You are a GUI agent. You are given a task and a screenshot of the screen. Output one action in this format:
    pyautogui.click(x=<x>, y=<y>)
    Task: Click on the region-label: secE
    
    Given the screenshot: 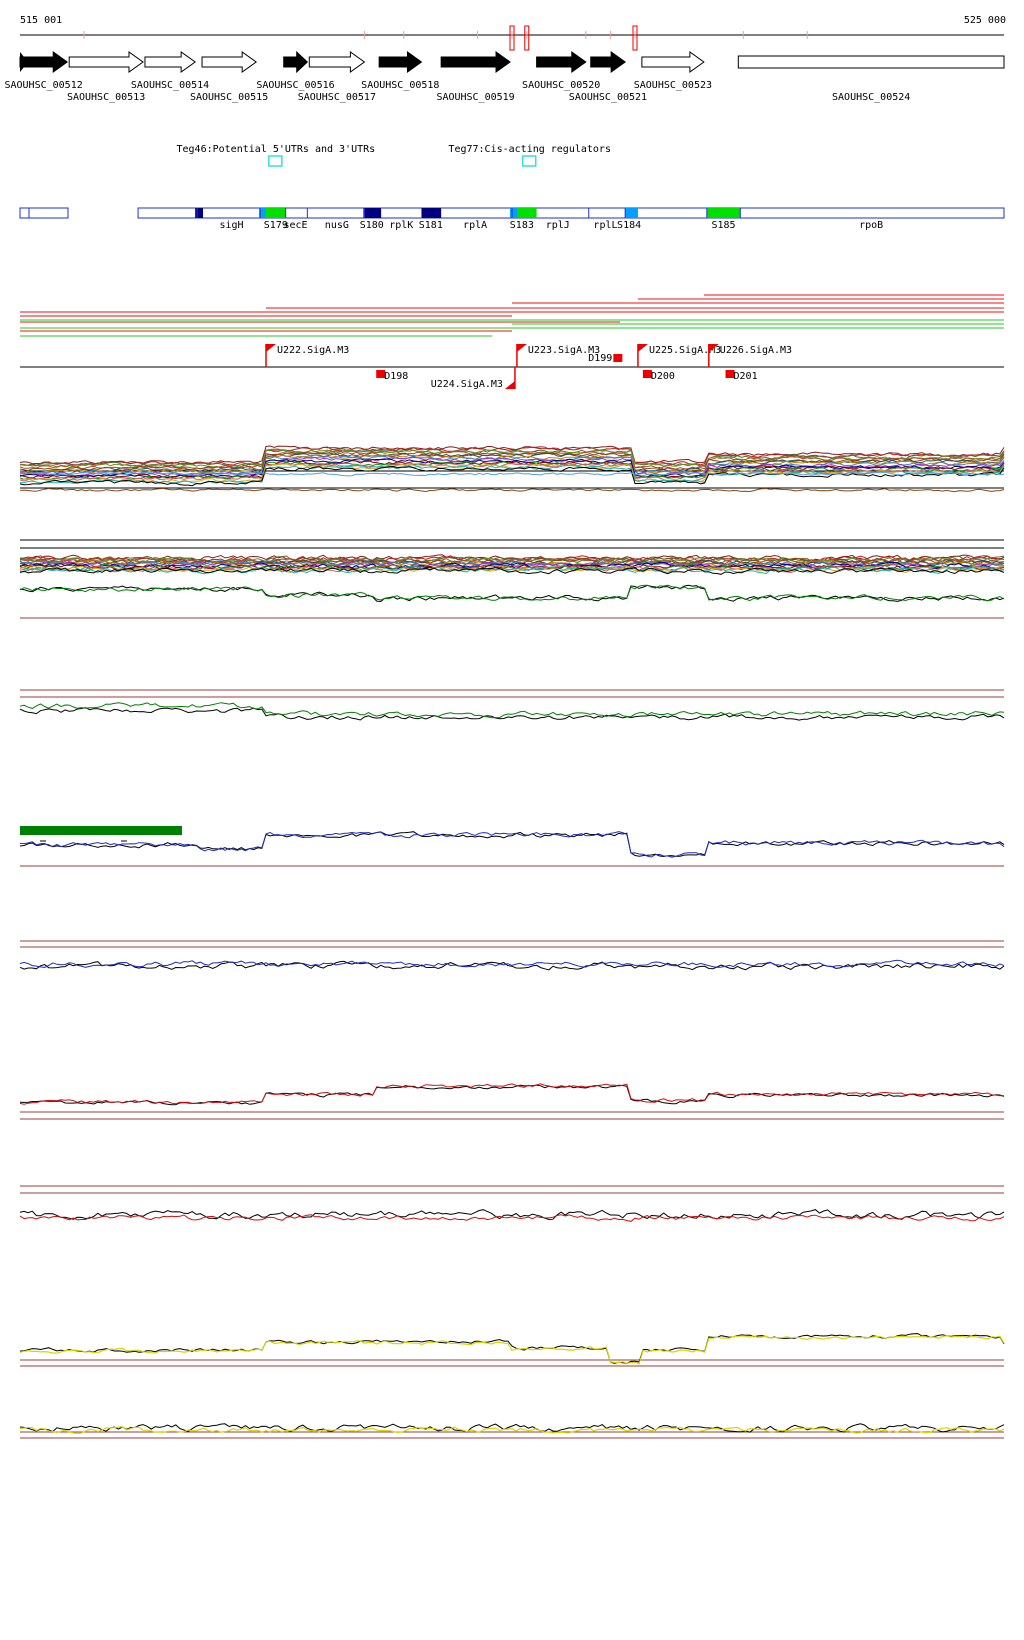 What is the action you would take?
    pyautogui.click(x=295, y=225)
    